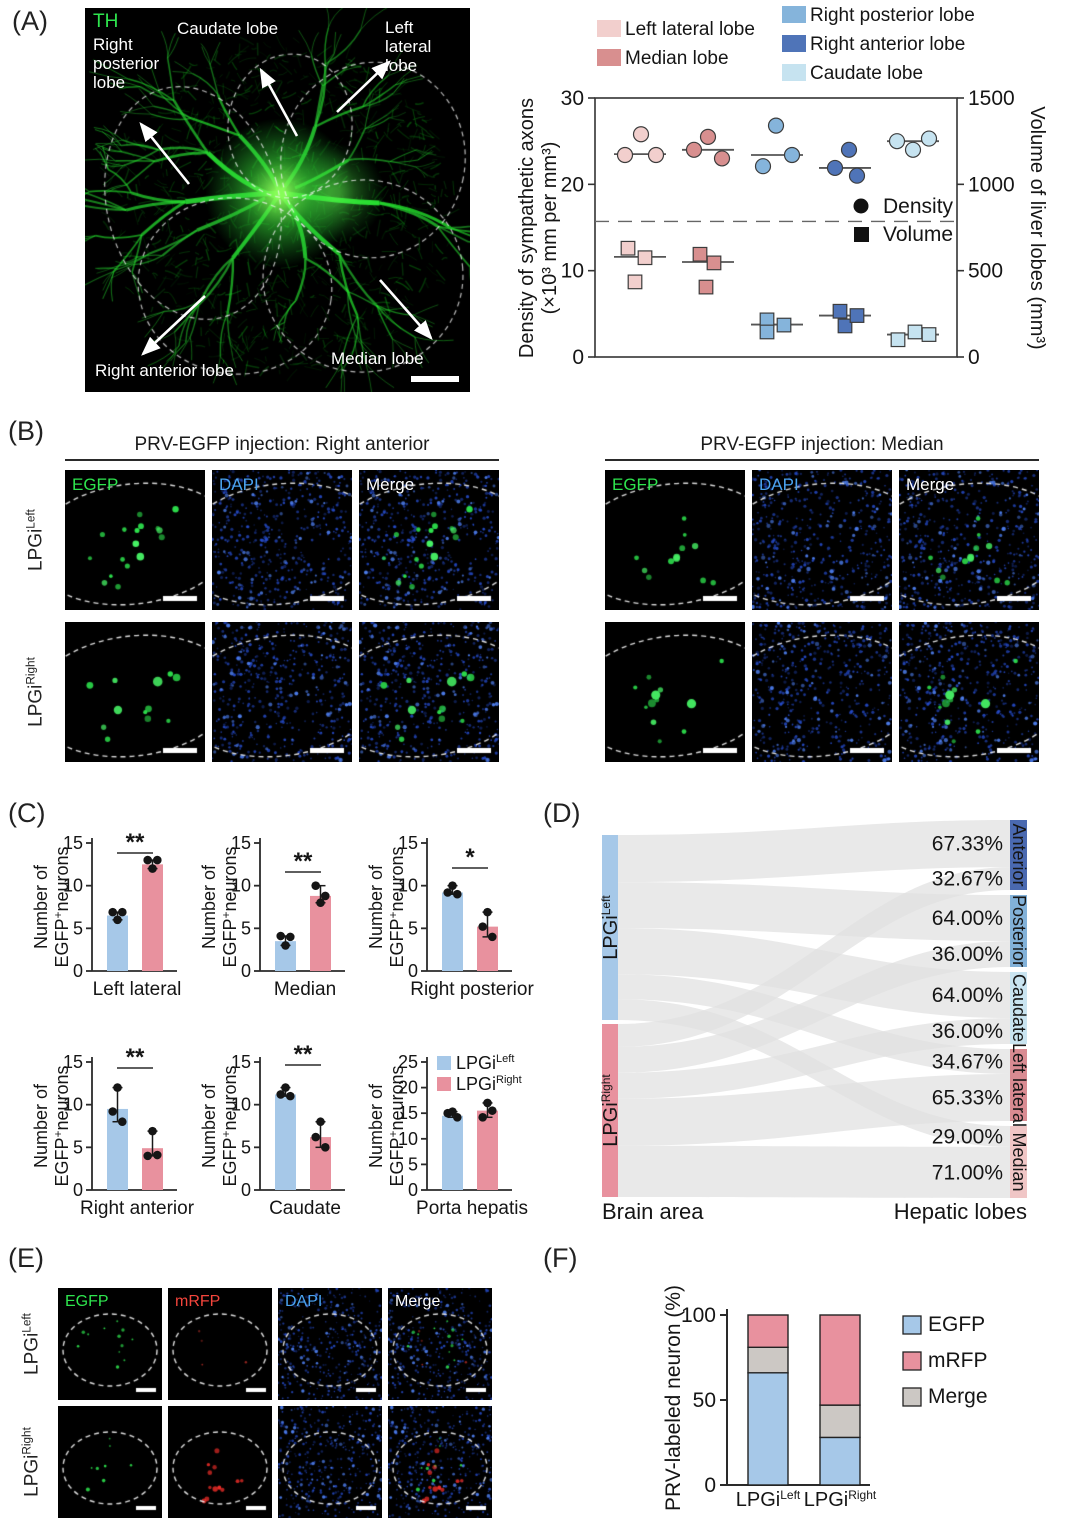 This screenshot has width=1080, height=1520. I want to click on arrow-caudate, so click(279, 102).